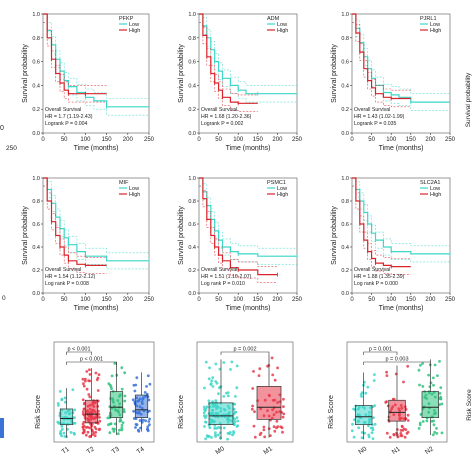 This screenshot has height=474, width=474. Describe the element at coordinates (430, 140) in the screenshot. I see `x-tick-label: 200` at that location.